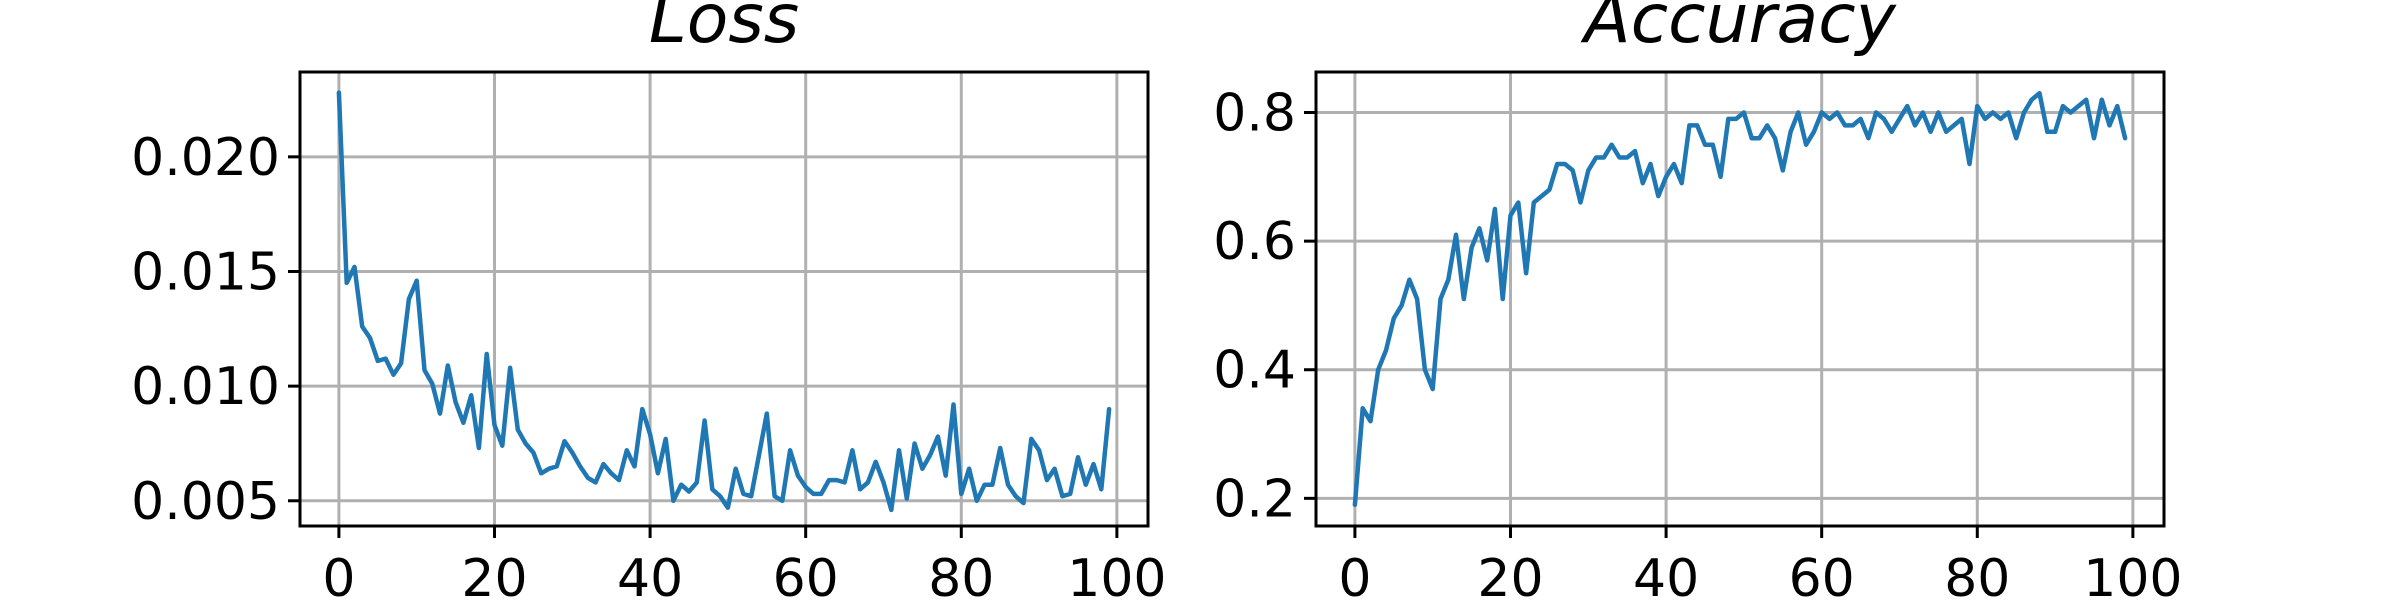 The image size is (2400, 600). I want to click on loss-x-tick-label: 20, so click(494, 574).